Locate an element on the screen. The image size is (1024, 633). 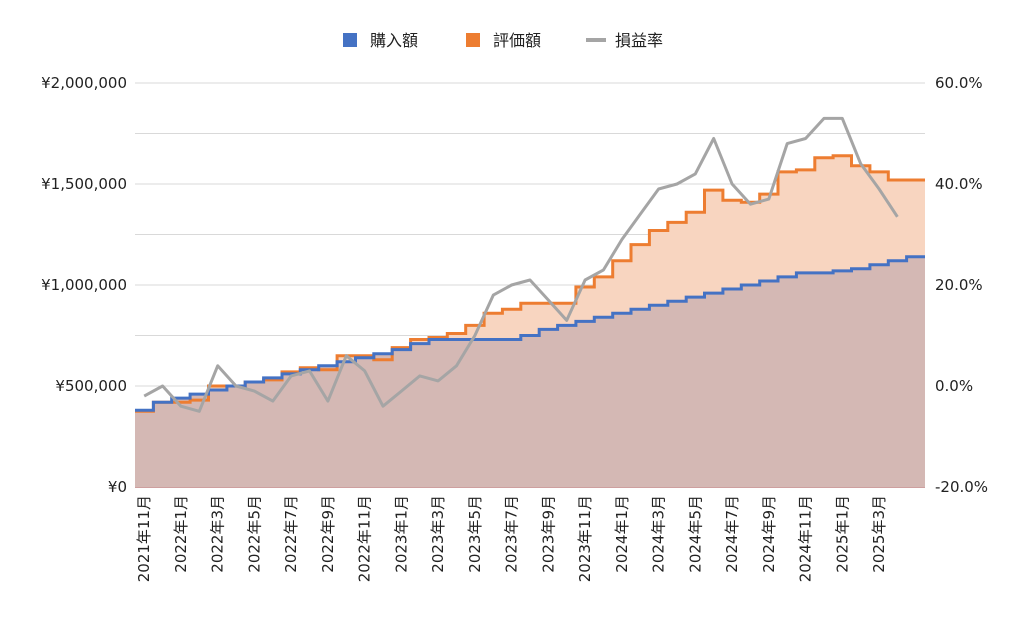
left-tick-label: ¥1,500,000 is located at coordinates (84, 184).